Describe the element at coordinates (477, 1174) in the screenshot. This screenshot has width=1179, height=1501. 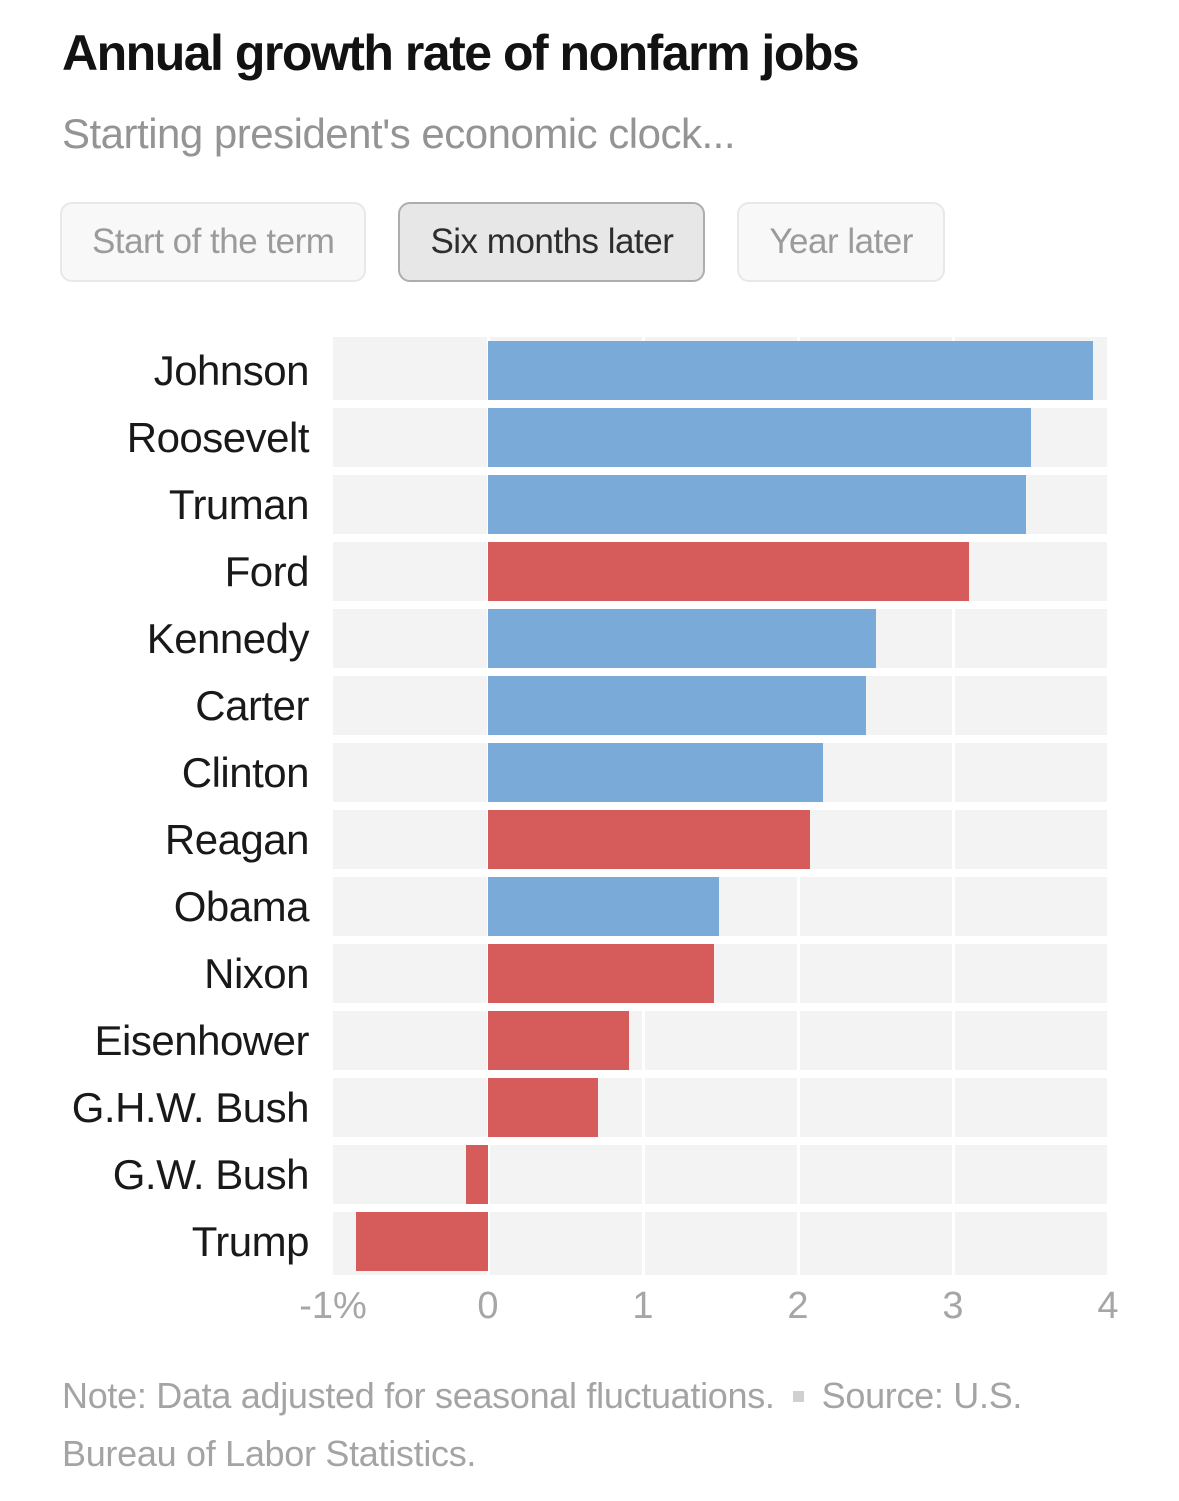
I see `bar-g-w-bush` at that location.